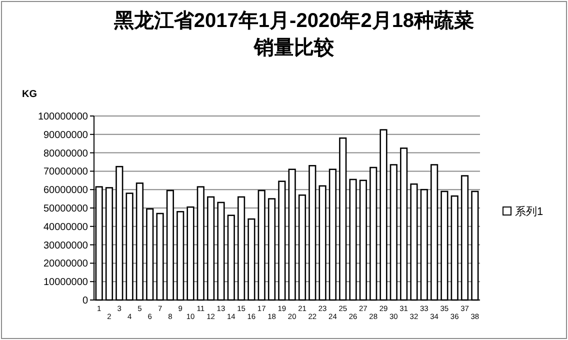 This screenshot has height=340, width=568. Describe the element at coordinates (66, 135) in the screenshot. I see `y-tick-label: 90000000` at that location.